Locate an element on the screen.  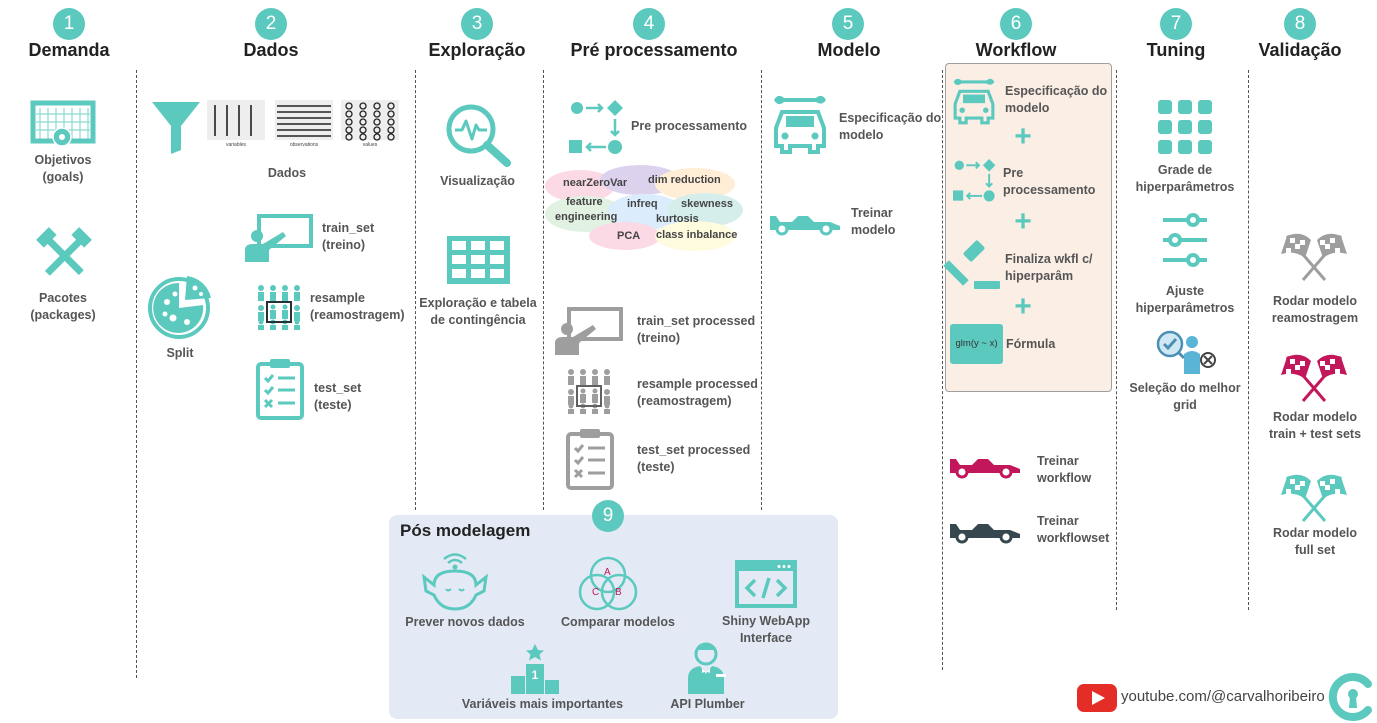
youtube-channel-link: youtube.com/@carvalhoribeiro is located at coordinates (1223, 696).